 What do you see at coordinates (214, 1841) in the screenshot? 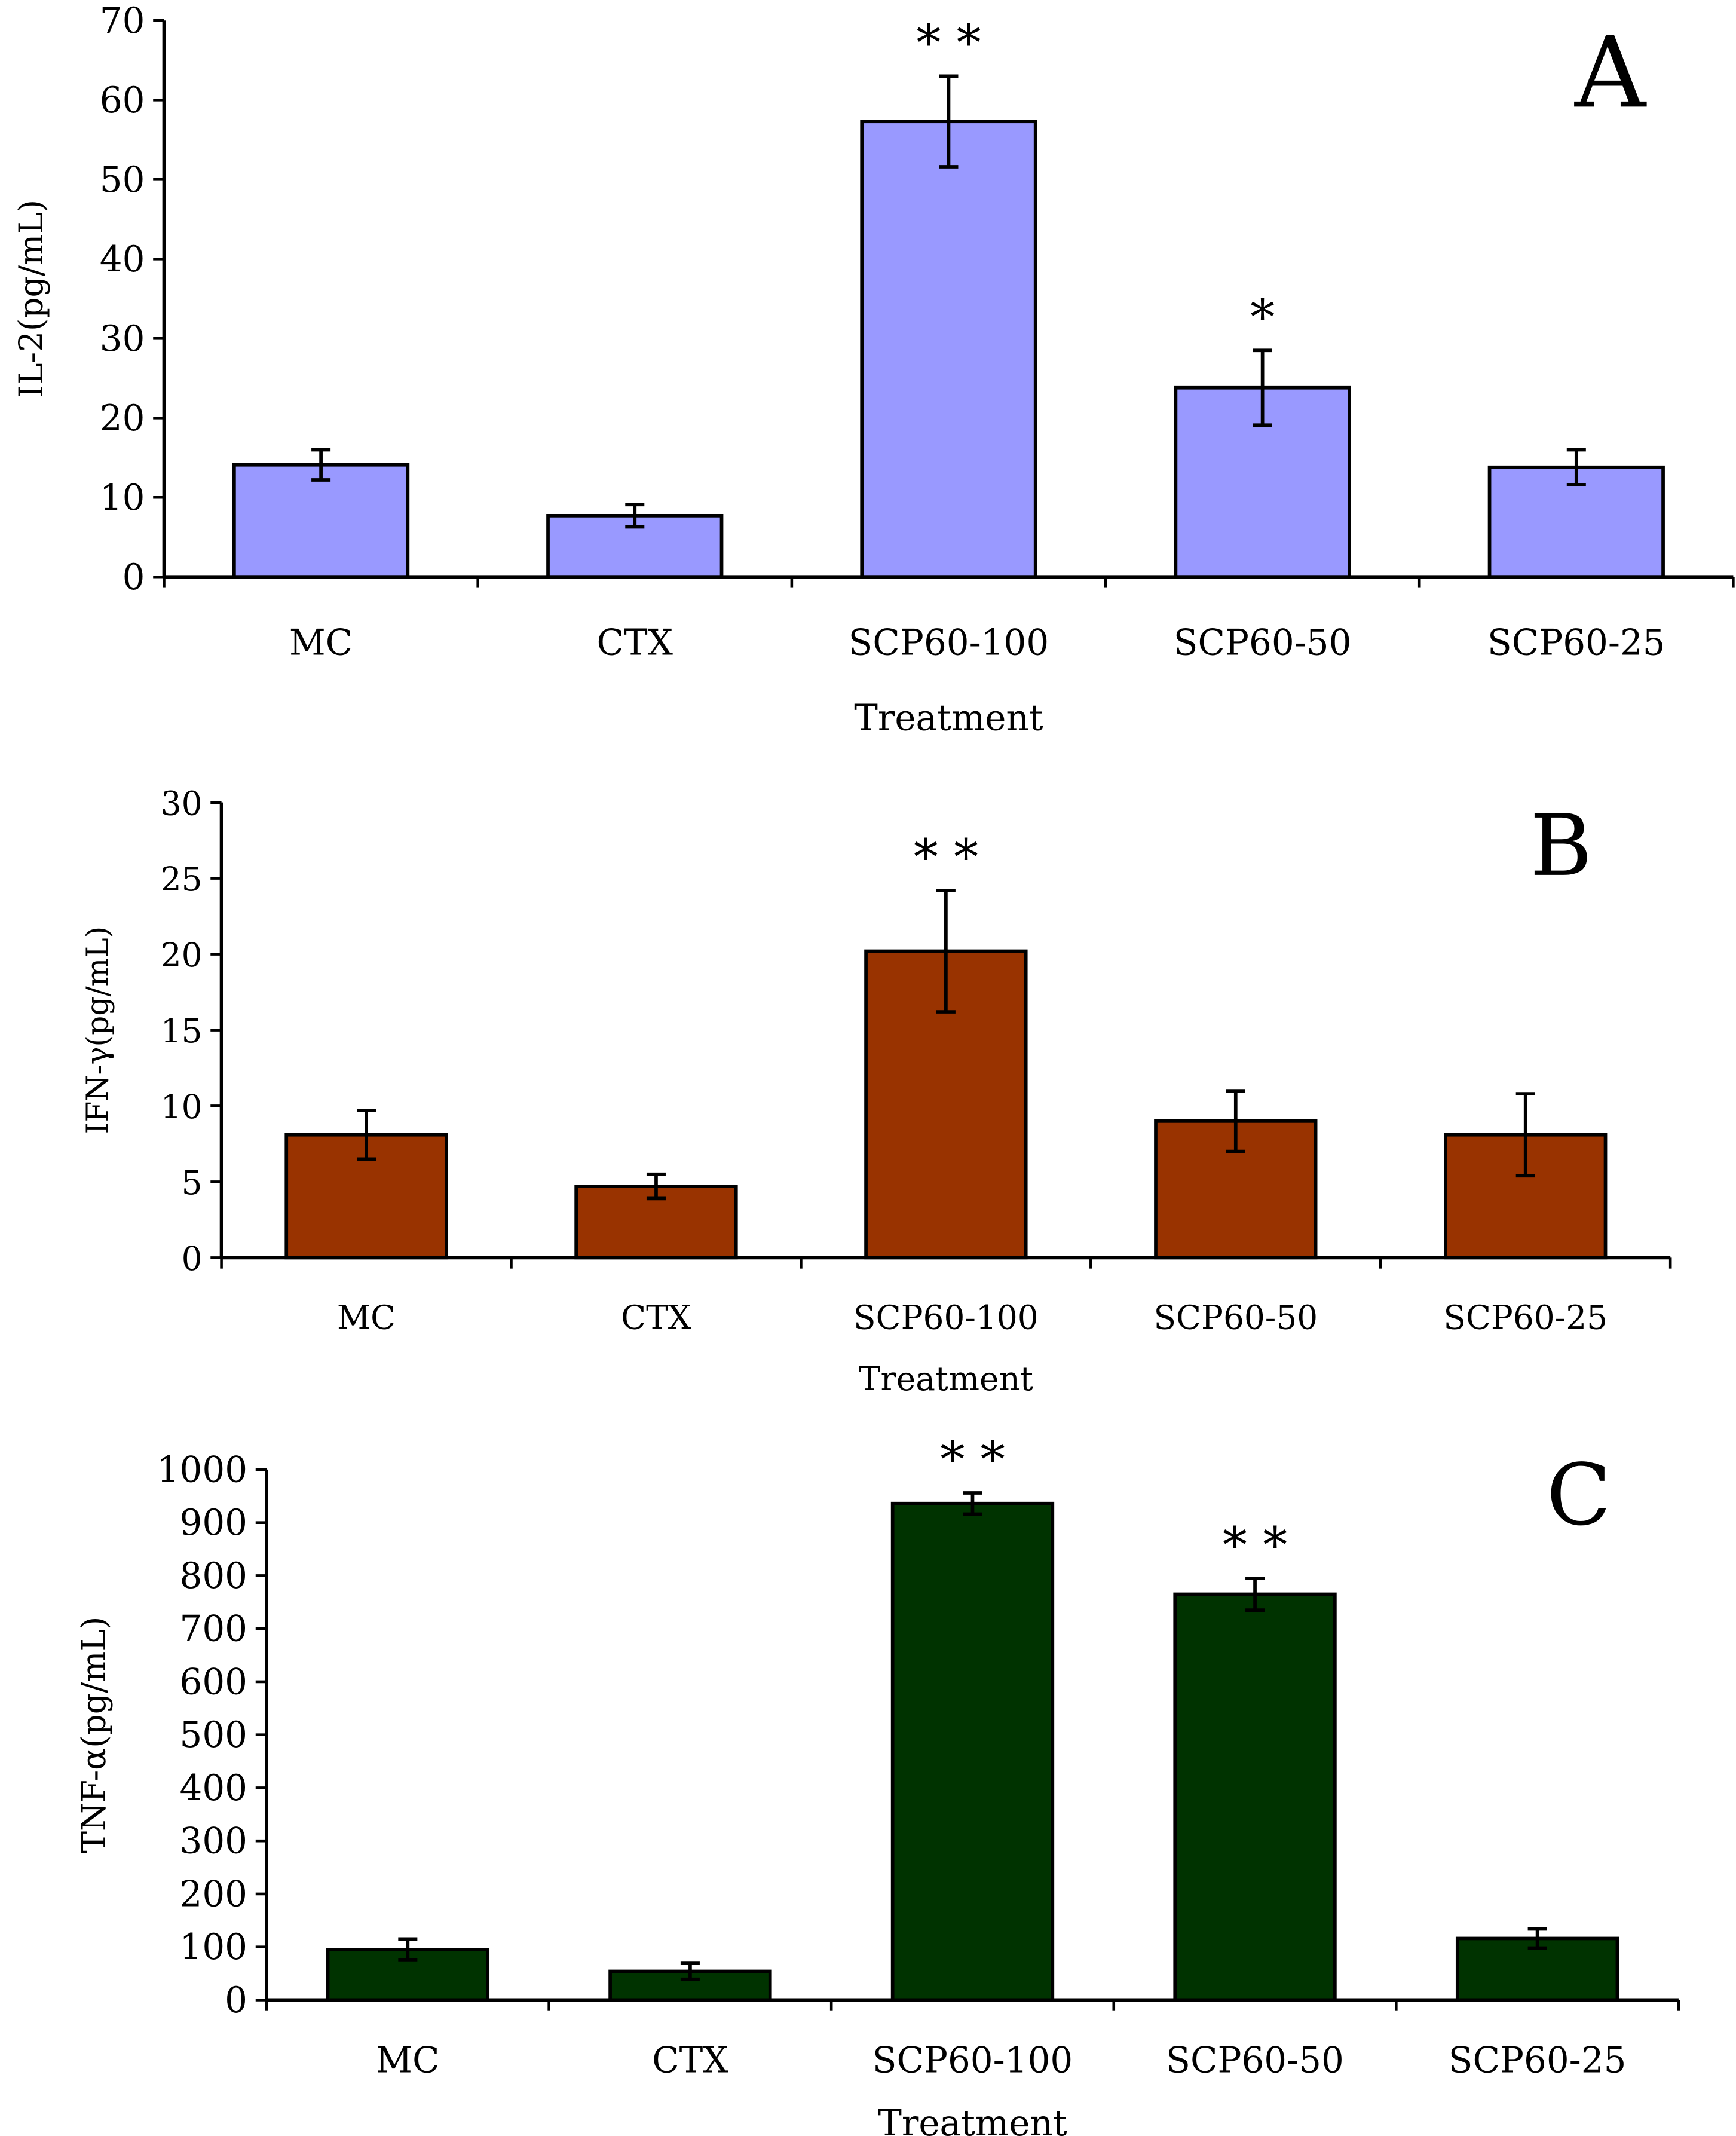
I see `y-tick-label: 300` at bounding box center [214, 1841].